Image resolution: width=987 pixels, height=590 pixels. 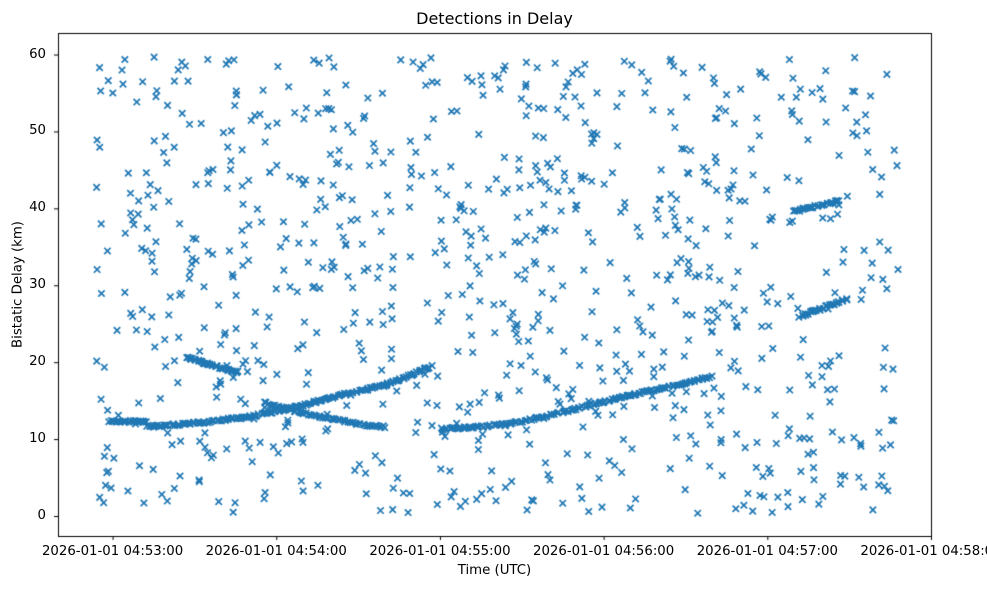 What do you see at coordinates (604, 551) in the screenshot?
I see `x-tick-label: 2026-01-01 04:56:00` at bounding box center [604, 551].